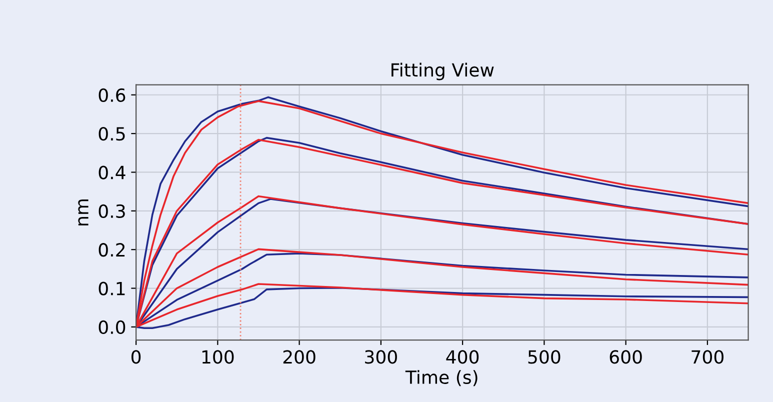 This screenshot has height=402, width=773. Describe the element at coordinates (708, 357) in the screenshot. I see `x-tick-label: 700` at that location.